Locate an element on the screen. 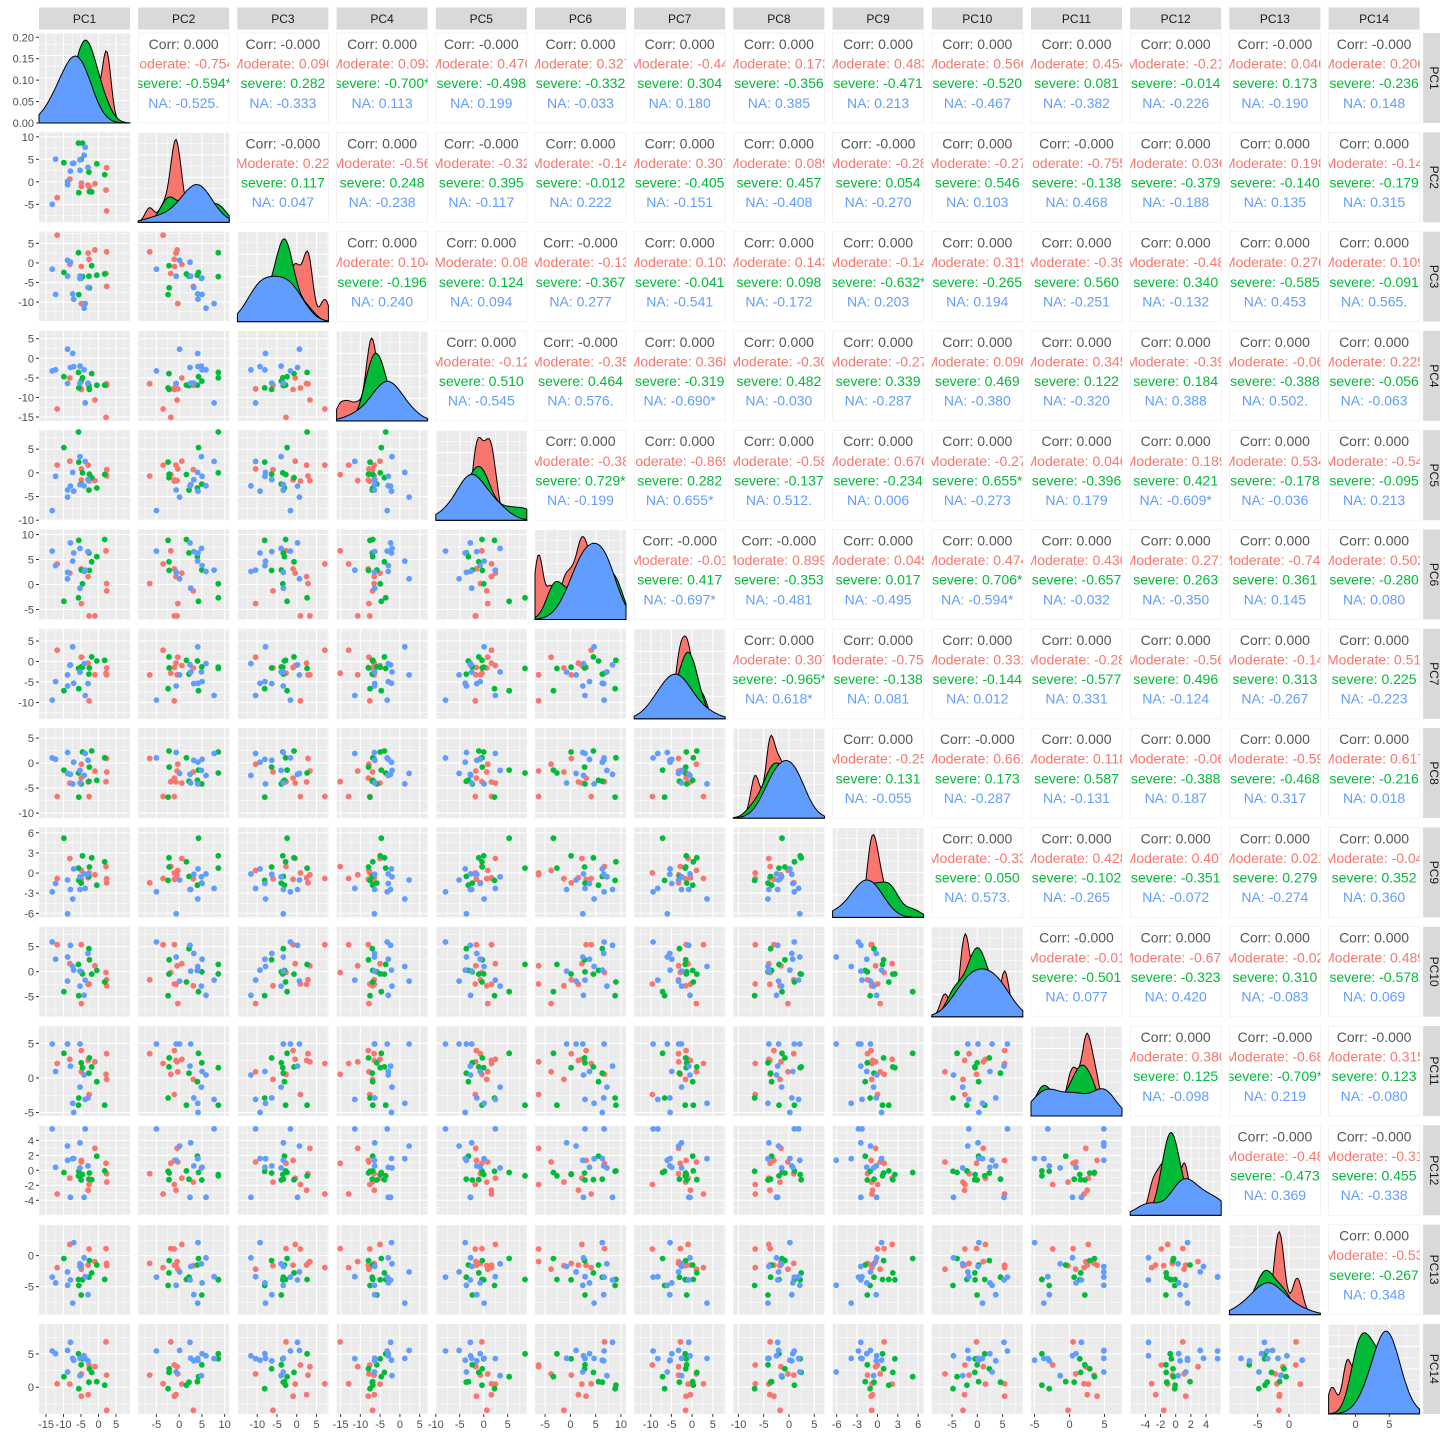  row-label-pc14: PC14 is located at coordinates (1433, 1369).